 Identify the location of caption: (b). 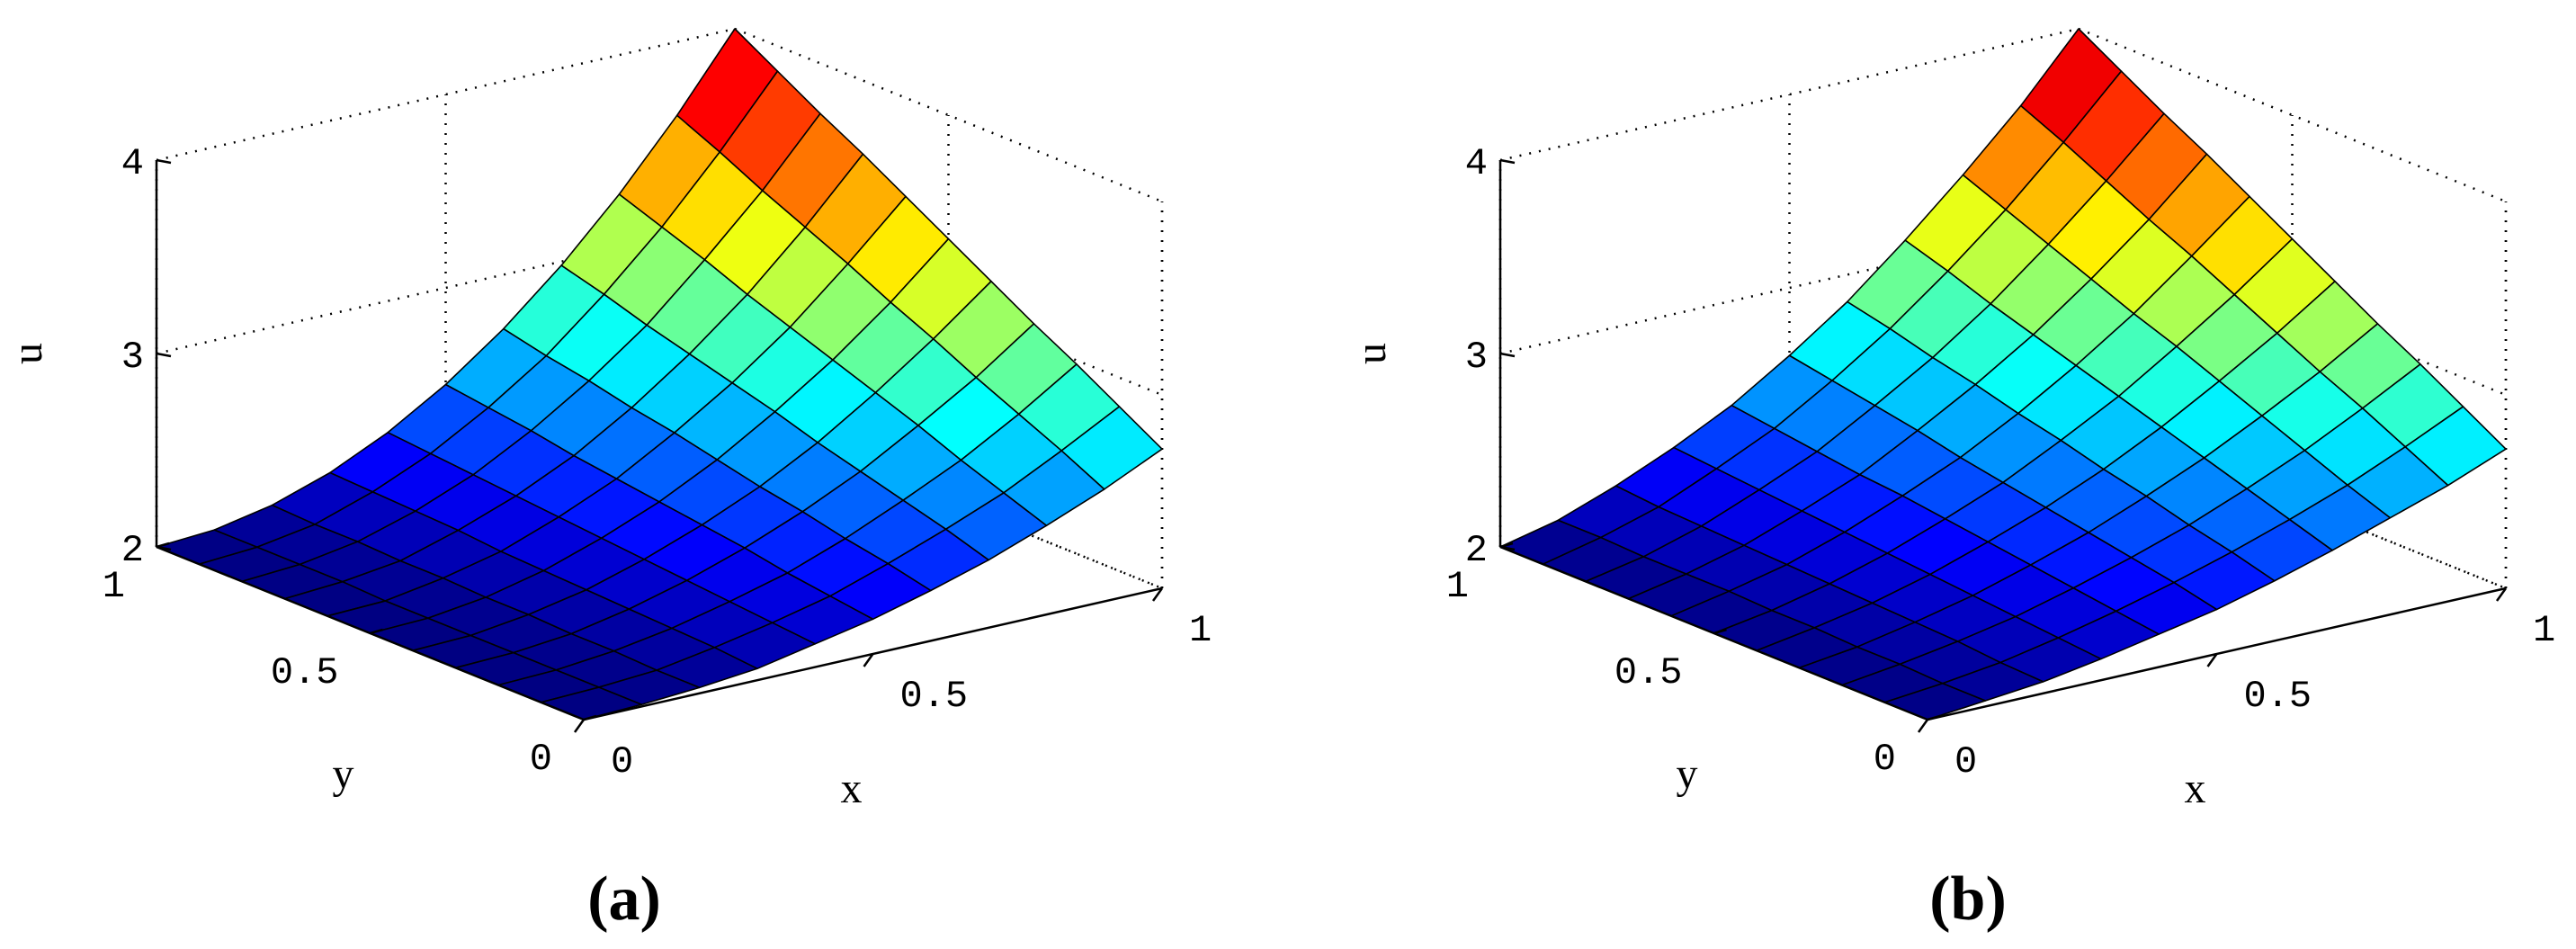
(1968, 899).